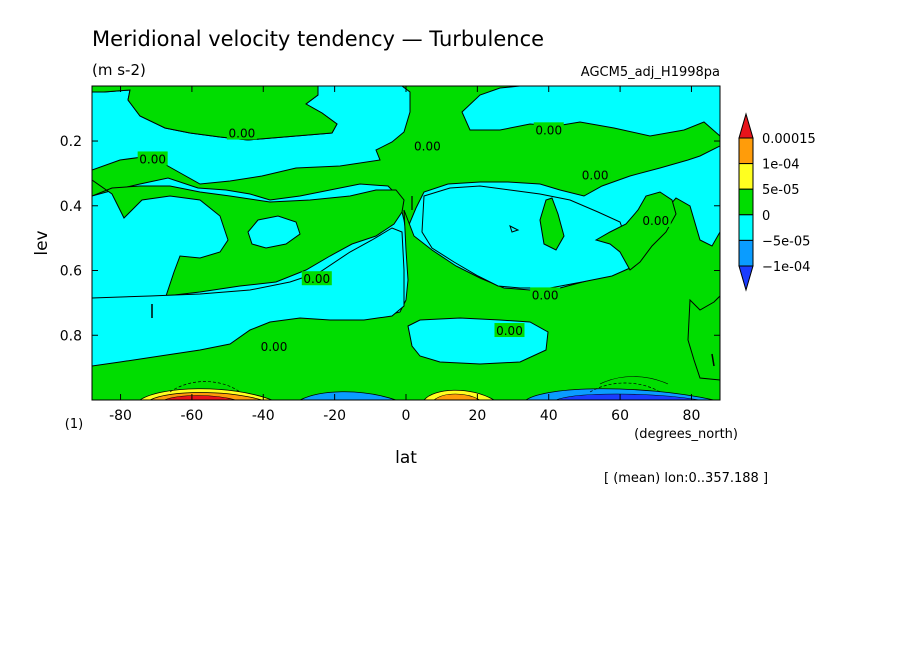 This screenshot has height=654, width=904. What do you see at coordinates (686, 434) in the screenshot?
I see `x-axis-units: (degrees_north)` at bounding box center [686, 434].